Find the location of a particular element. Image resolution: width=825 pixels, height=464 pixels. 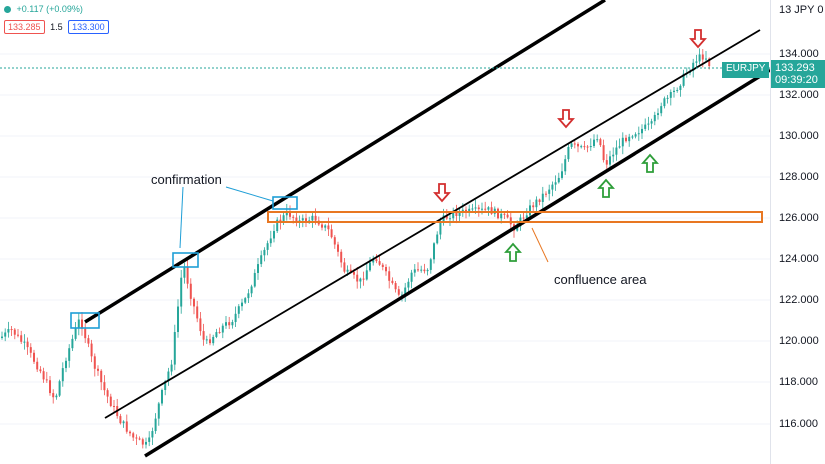

confirmation-label: confirmation is located at coordinates (186, 179).